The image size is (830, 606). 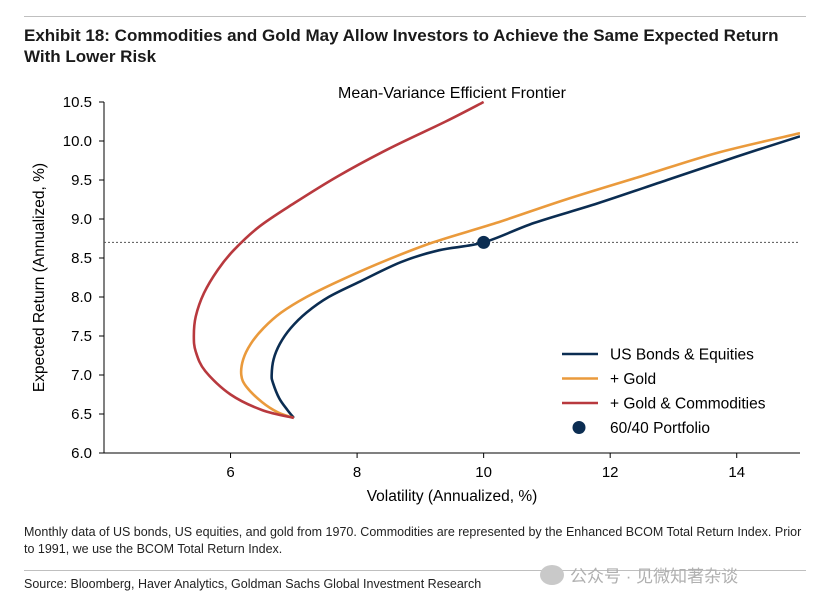 I want to click on x-tick-label: 8, so click(x=357, y=472).